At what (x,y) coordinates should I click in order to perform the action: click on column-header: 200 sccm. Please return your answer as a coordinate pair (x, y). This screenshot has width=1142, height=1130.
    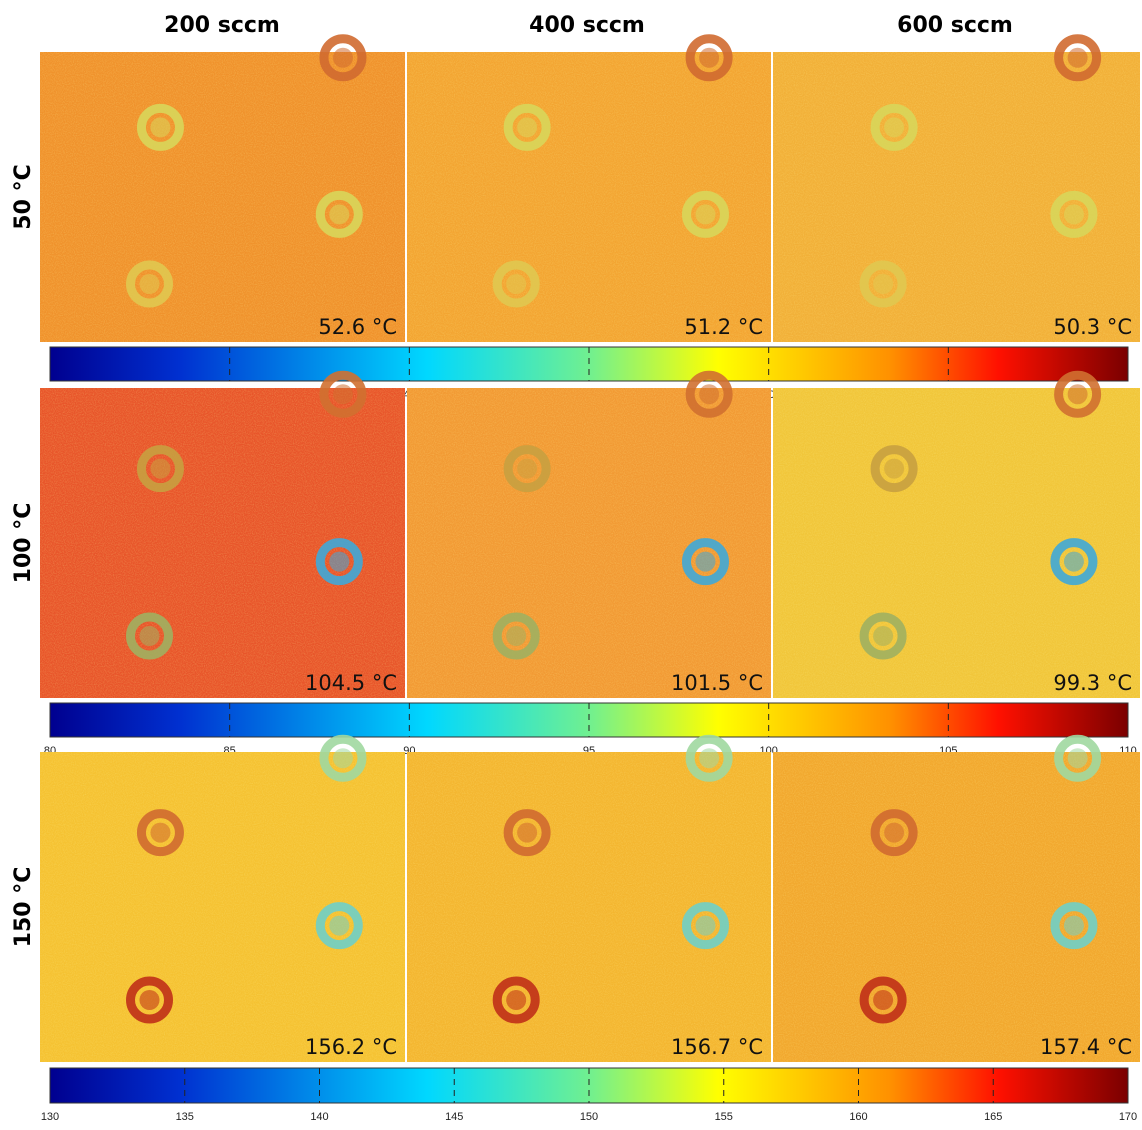
    Looking at the image, I should click on (222, 25).